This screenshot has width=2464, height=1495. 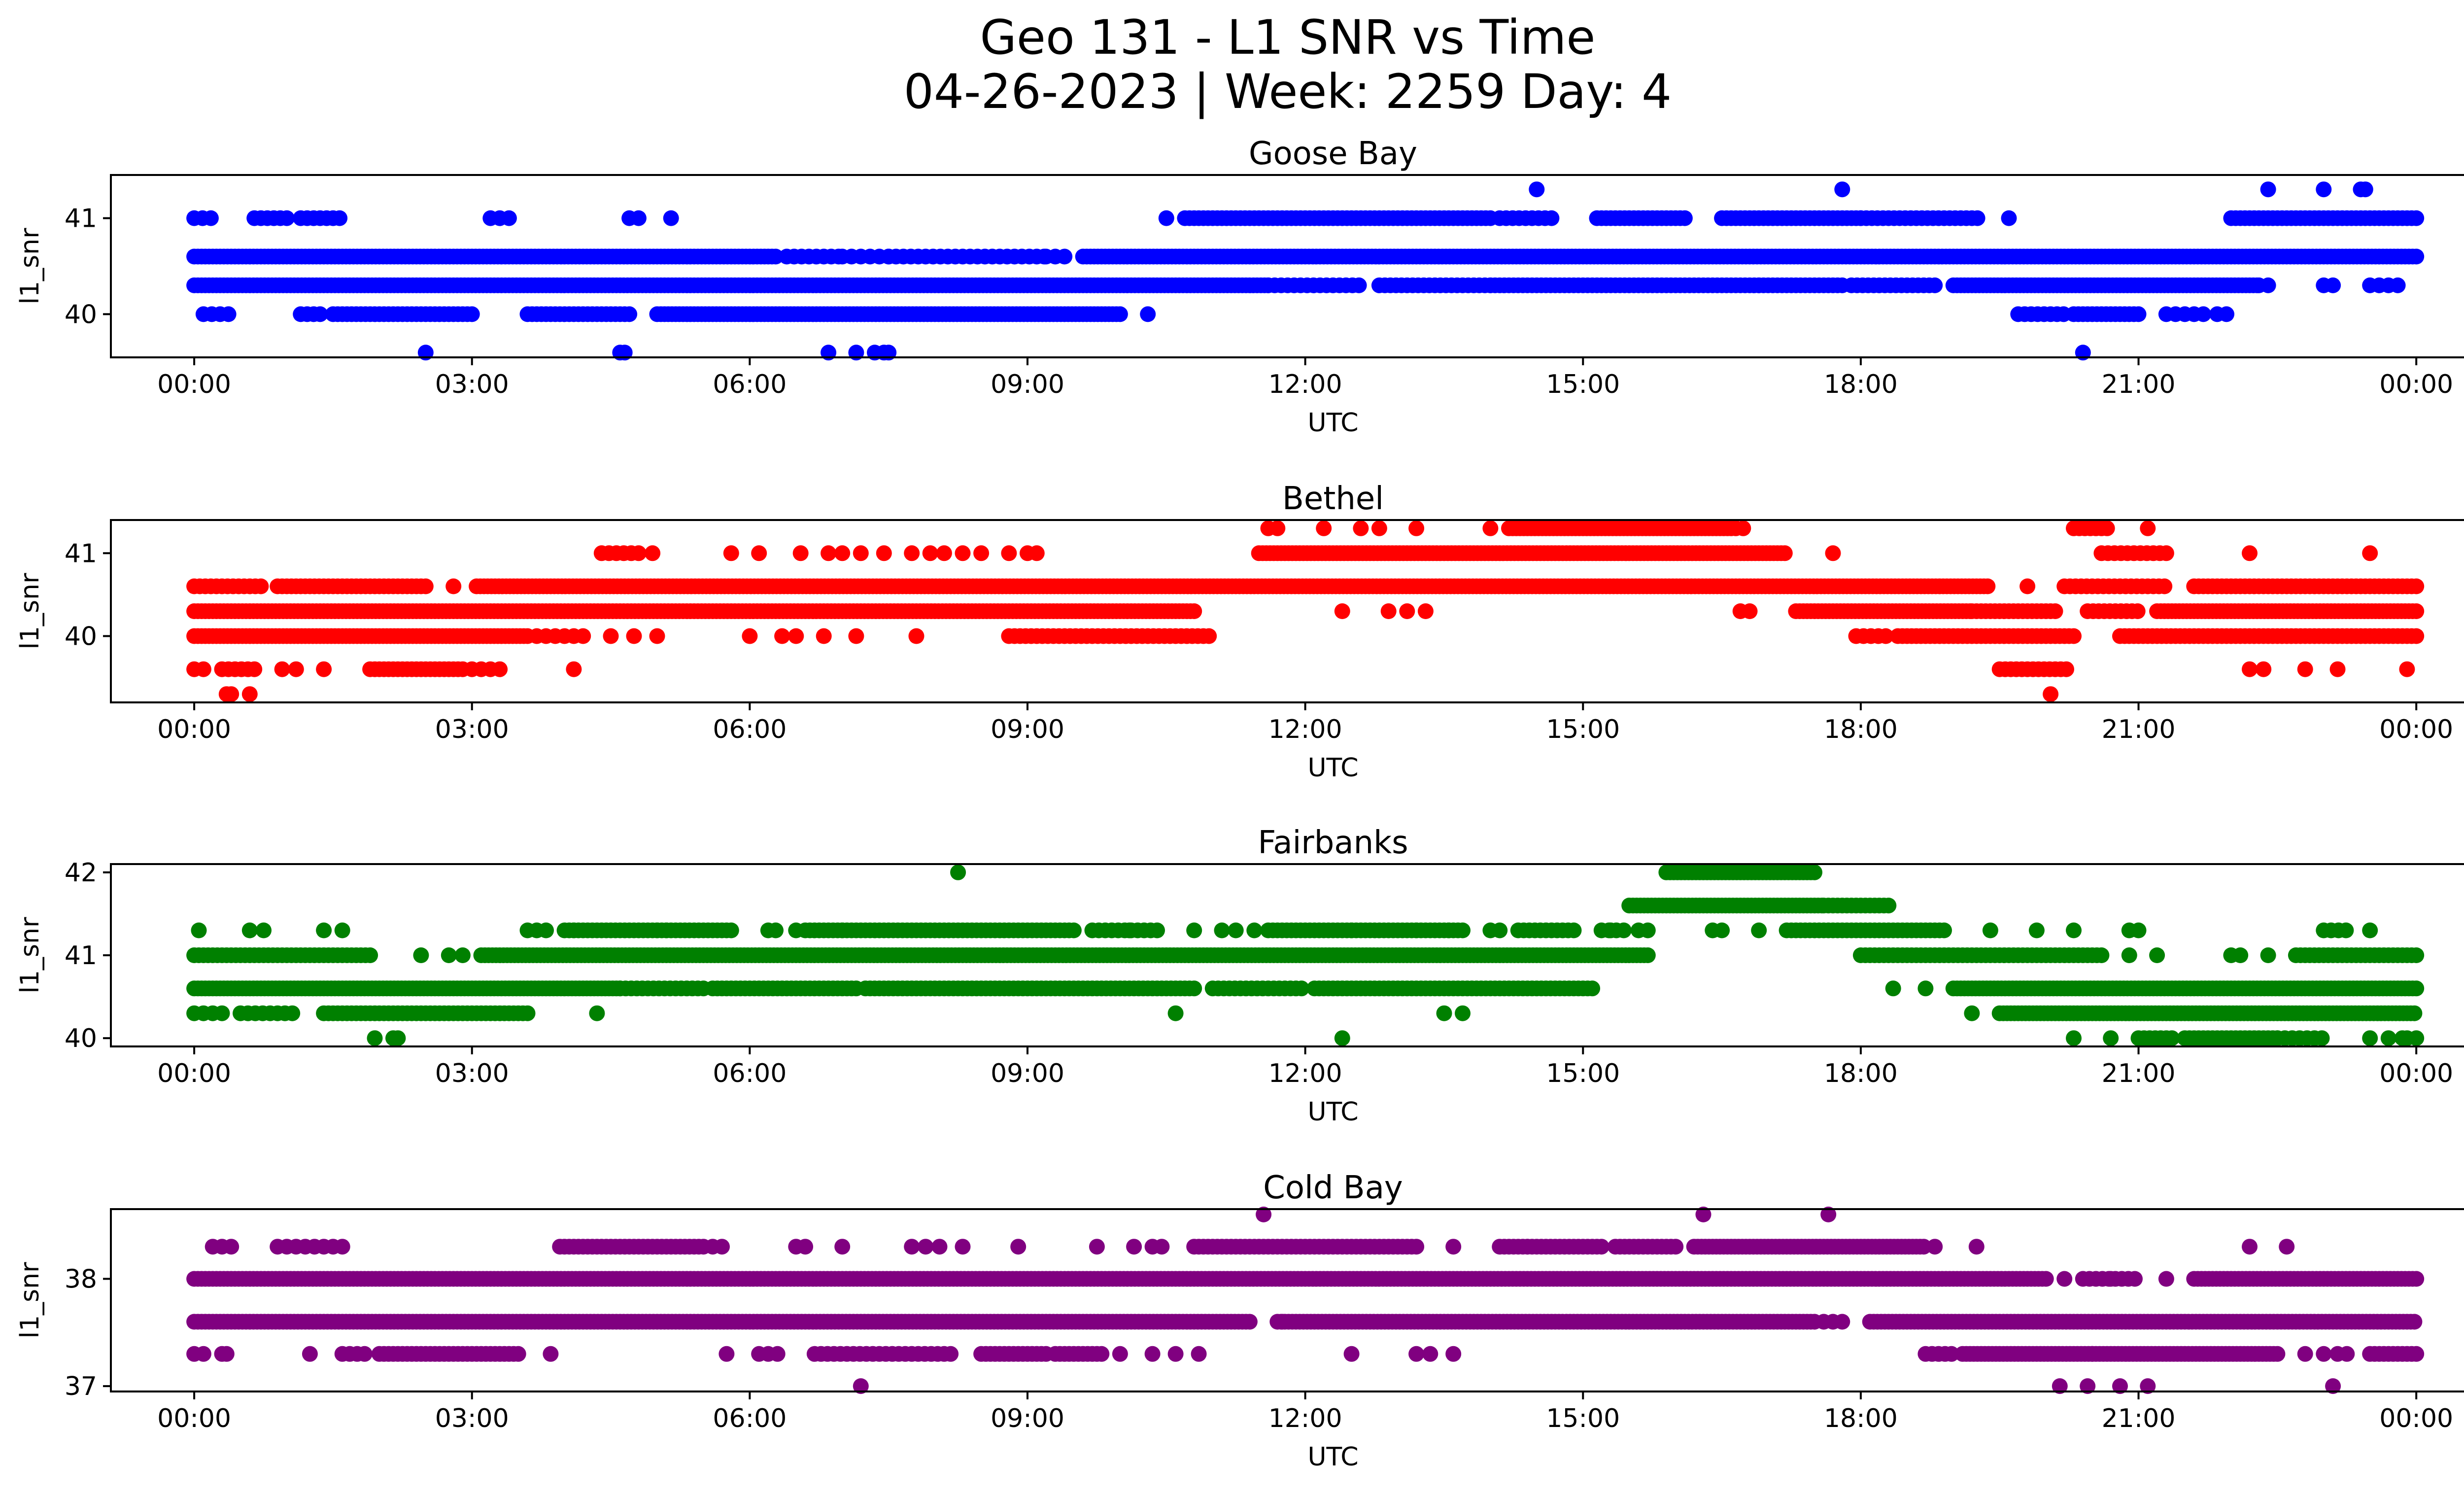 What do you see at coordinates (1027, 729) in the screenshot?
I see `x-tick-label: 09:00` at bounding box center [1027, 729].